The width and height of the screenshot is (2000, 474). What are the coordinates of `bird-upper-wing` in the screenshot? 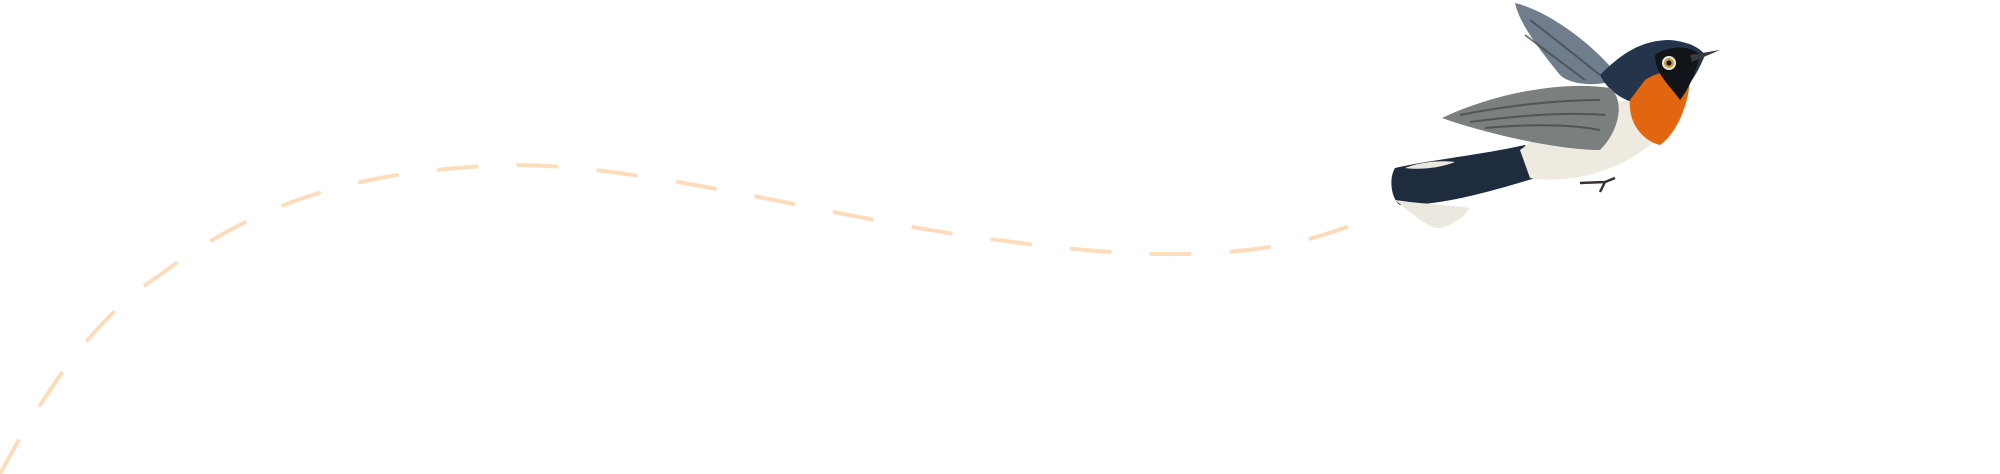 It's located at (1567, 44).